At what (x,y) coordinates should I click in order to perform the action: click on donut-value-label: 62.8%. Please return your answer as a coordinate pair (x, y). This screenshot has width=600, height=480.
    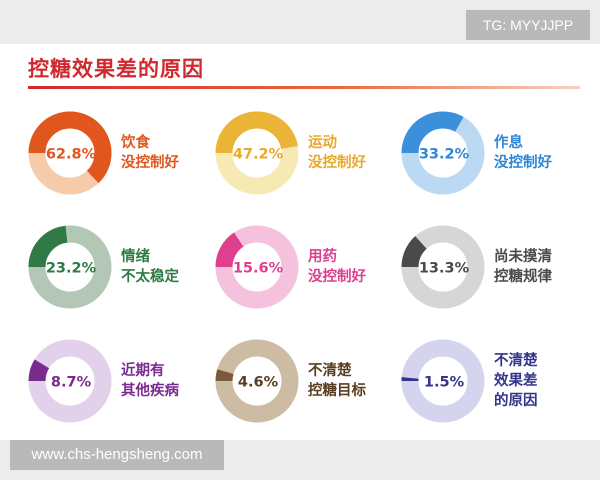
    Looking at the image, I should click on (71, 155).